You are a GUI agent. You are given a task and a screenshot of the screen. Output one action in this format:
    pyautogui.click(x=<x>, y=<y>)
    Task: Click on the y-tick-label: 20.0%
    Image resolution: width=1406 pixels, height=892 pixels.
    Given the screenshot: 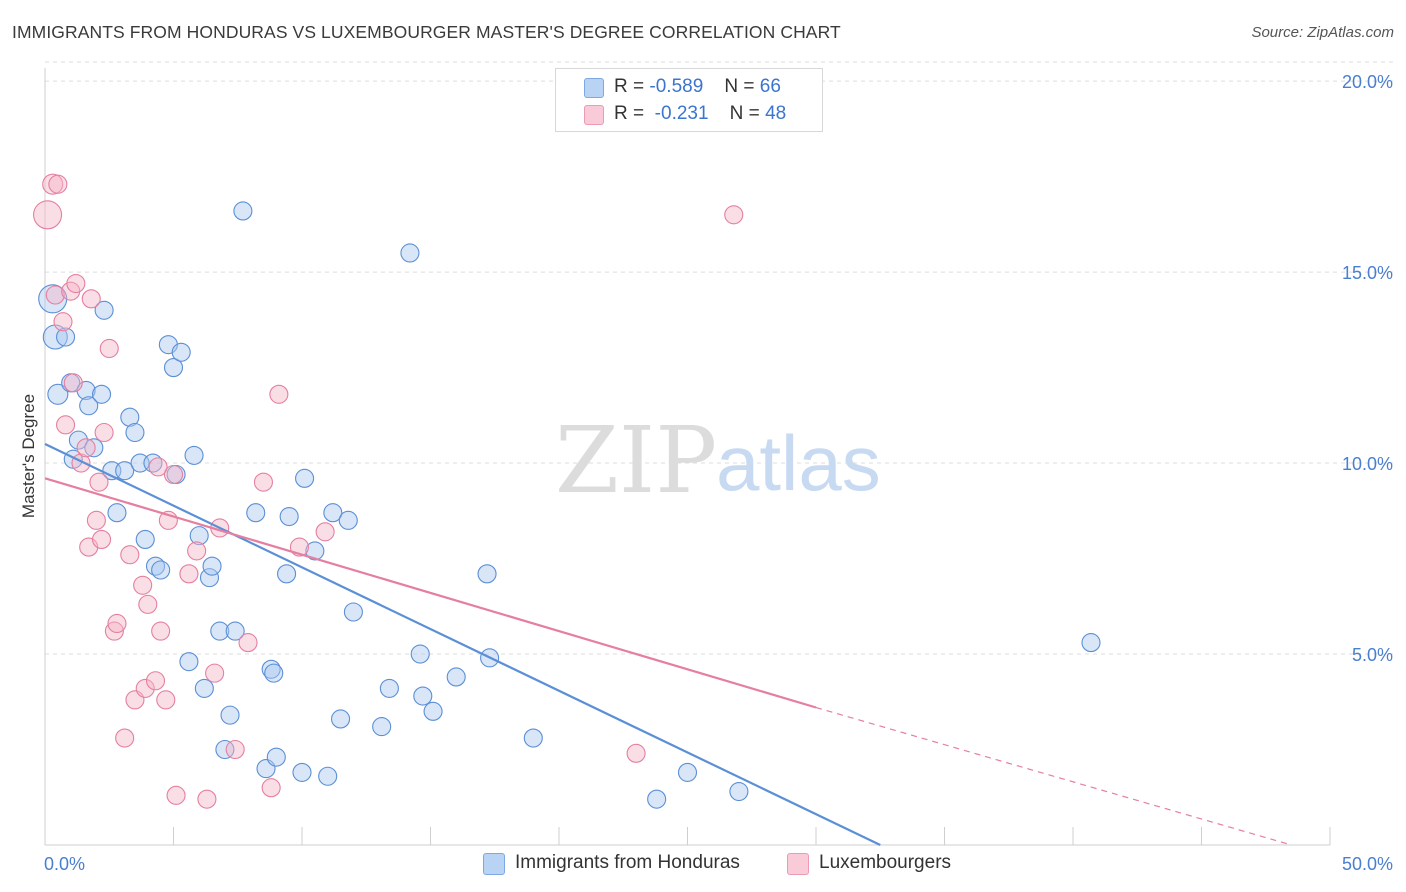 What is the action you would take?
    pyautogui.click(x=1367, y=82)
    